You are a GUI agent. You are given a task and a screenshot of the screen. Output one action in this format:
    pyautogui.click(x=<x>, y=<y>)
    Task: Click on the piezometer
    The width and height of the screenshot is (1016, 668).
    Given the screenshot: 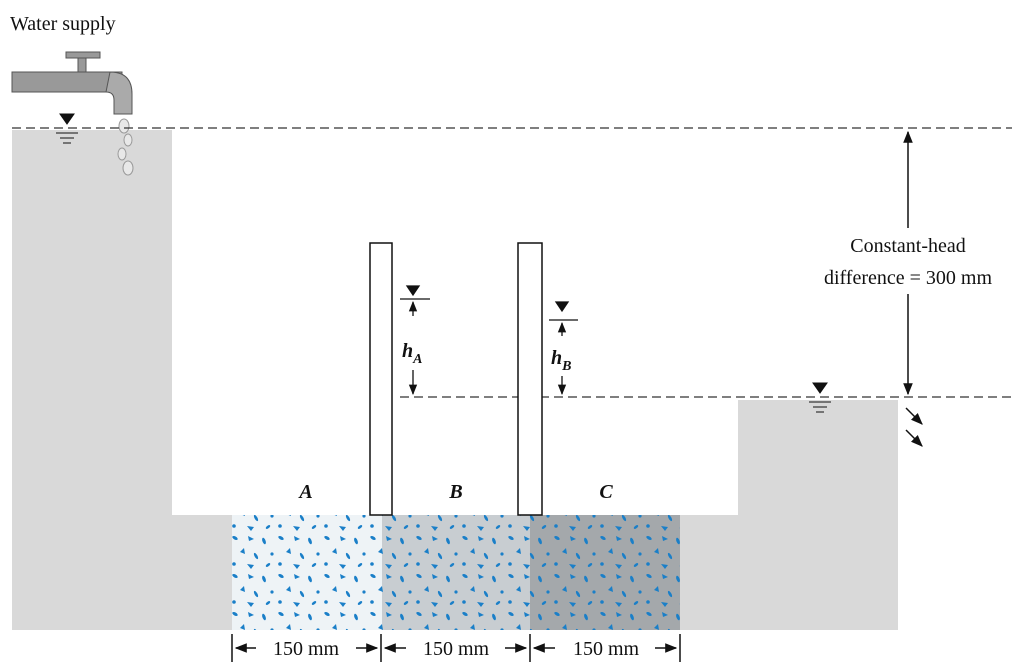 What is the action you would take?
    pyautogui.click(x=456, y=379)
    